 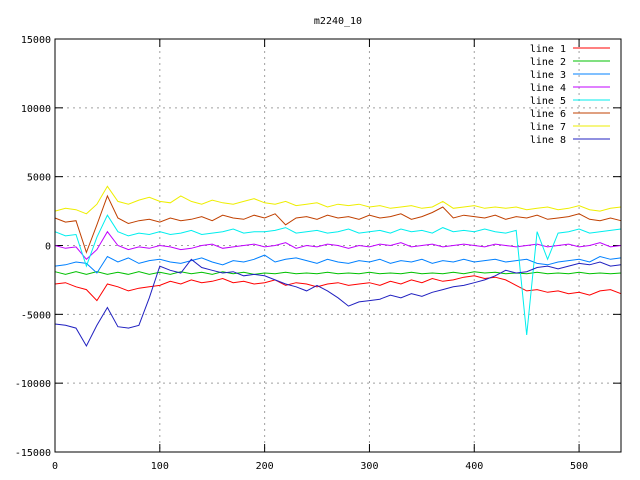 What do you see at coordinates (548, 62) in the screenshot?
I see `legend-label: line 2` at bounding box center [548, 62].